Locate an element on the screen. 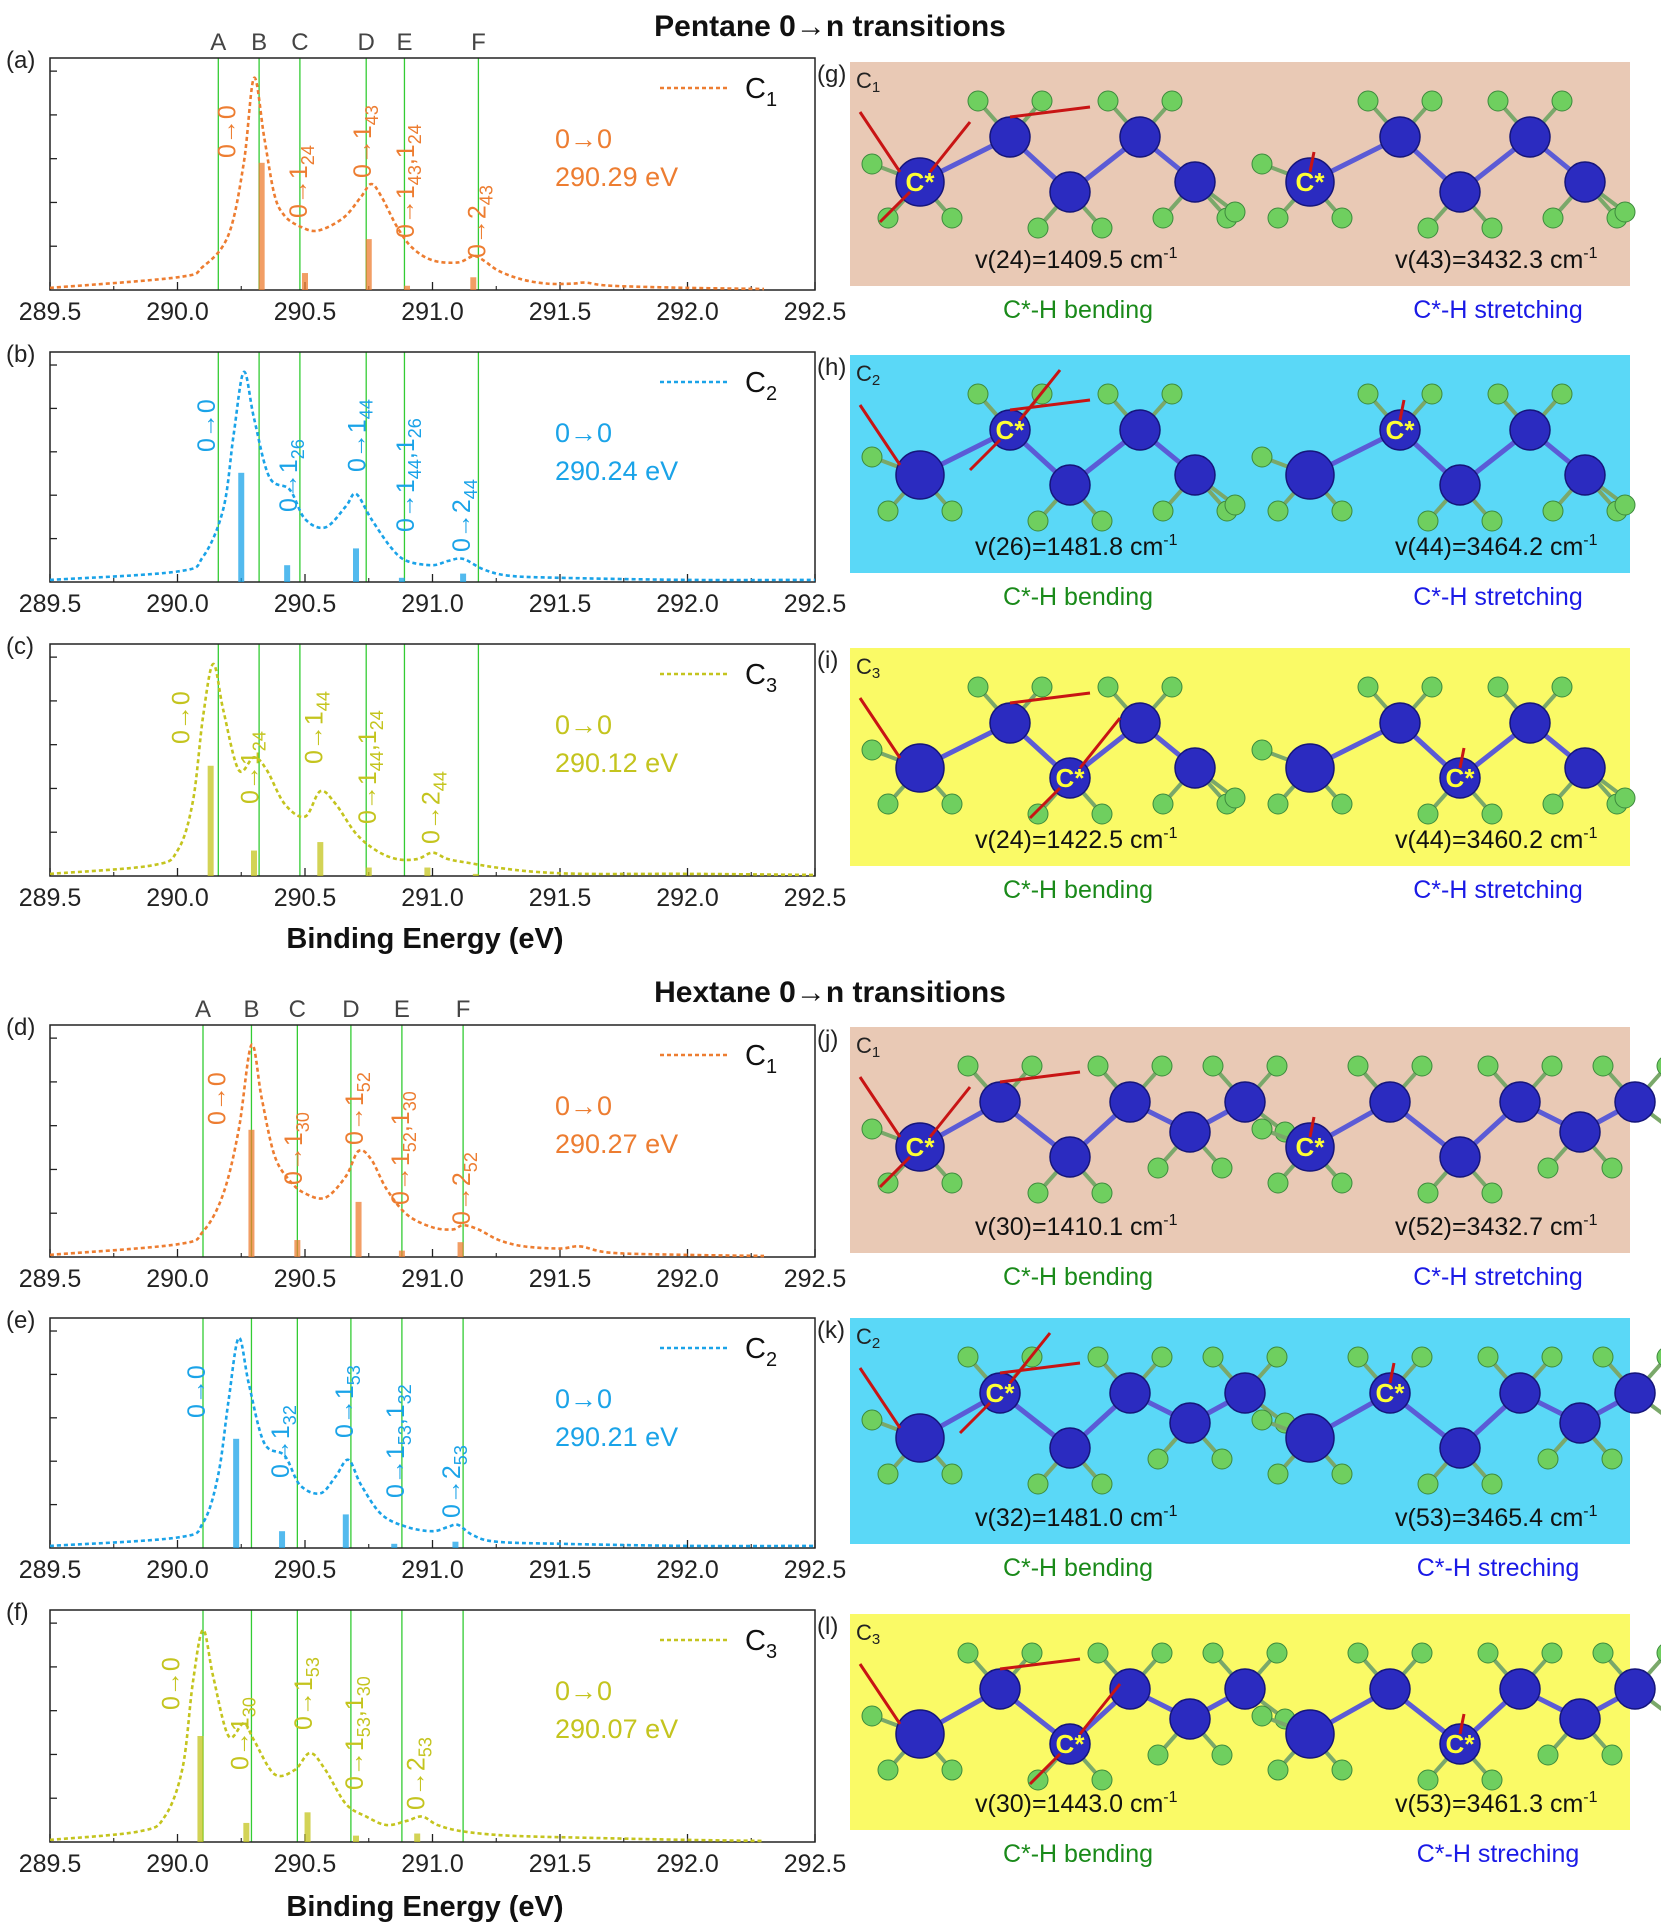 This screenshot has height=1927, width=1661. panel-label: (h) is located at coordinates (831, 367).